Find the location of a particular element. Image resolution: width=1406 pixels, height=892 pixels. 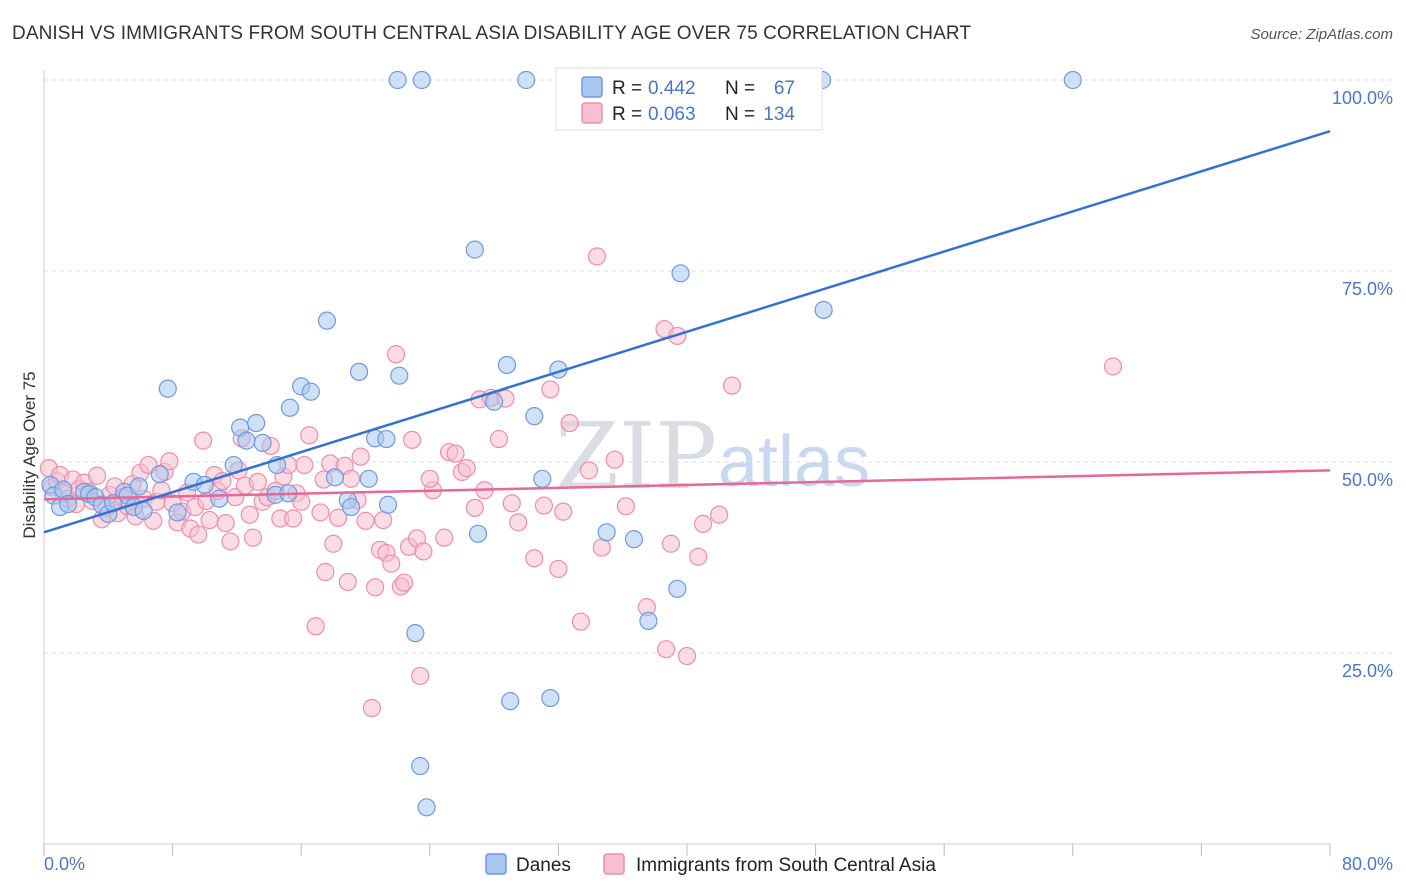

legend-r-label-immigrants: R = is located at coordinates (627, 114).